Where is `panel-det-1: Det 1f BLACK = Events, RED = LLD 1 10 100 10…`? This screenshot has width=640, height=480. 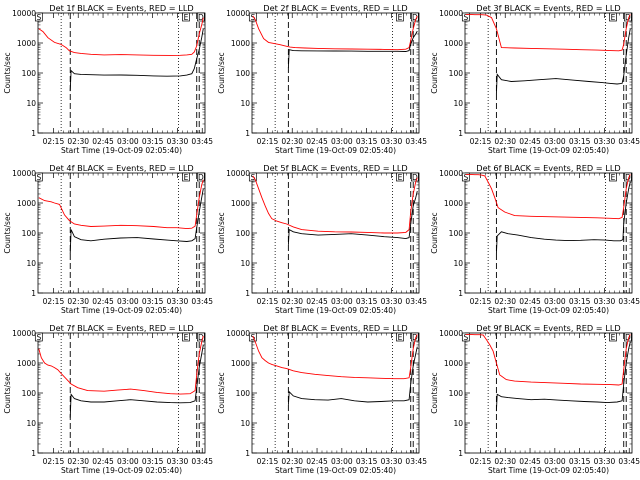
panel-det-1: Det 1f BLACK = Events, RED = LLD 1 10 100 10… is located at coordinates (108, 79).